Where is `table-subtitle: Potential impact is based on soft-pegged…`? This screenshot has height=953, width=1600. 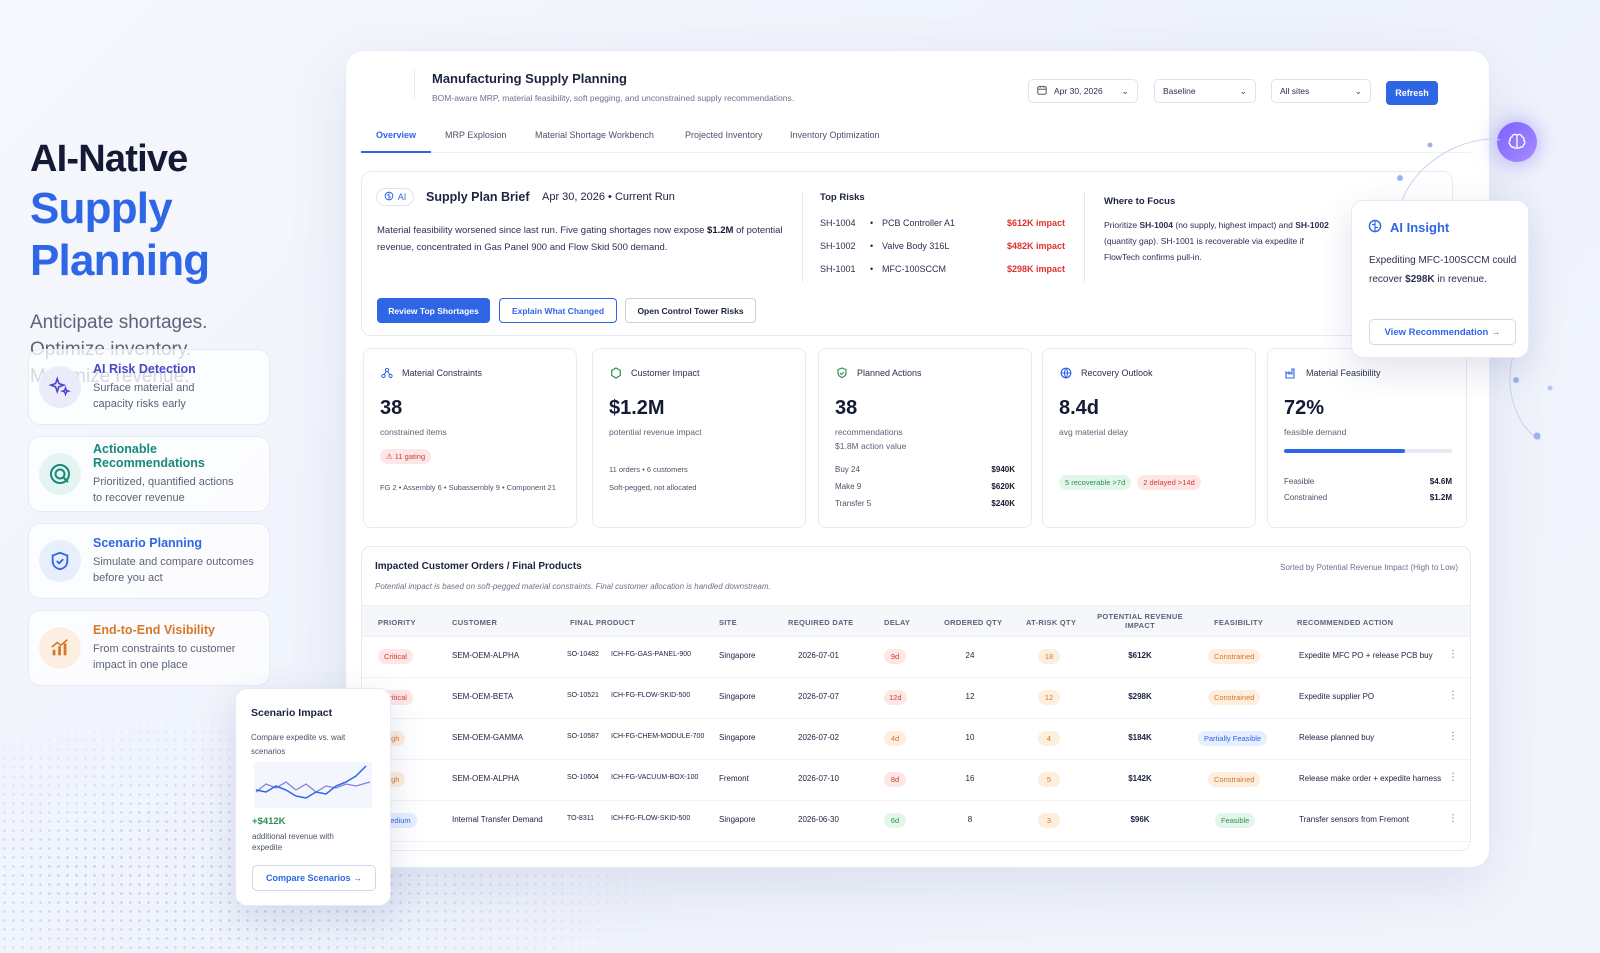 table-subtitle: Potential impact is based on soft-pegged… is located at coordinates (573, 586).